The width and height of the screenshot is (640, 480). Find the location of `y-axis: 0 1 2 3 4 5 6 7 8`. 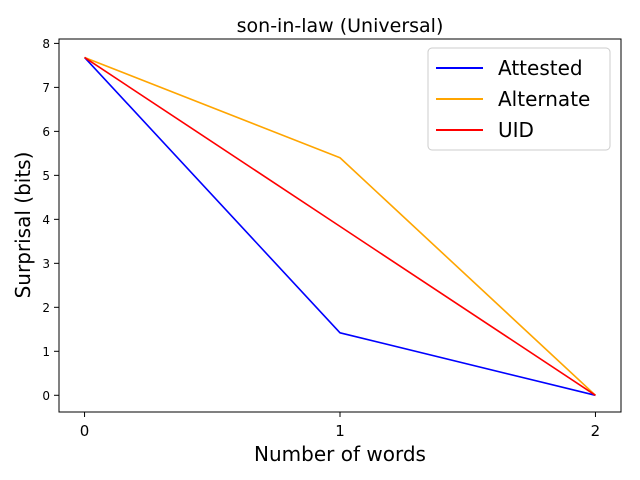

y-axis: 0 1 2 3 4 5 6 7 8 is located at coordinates (50, 220).